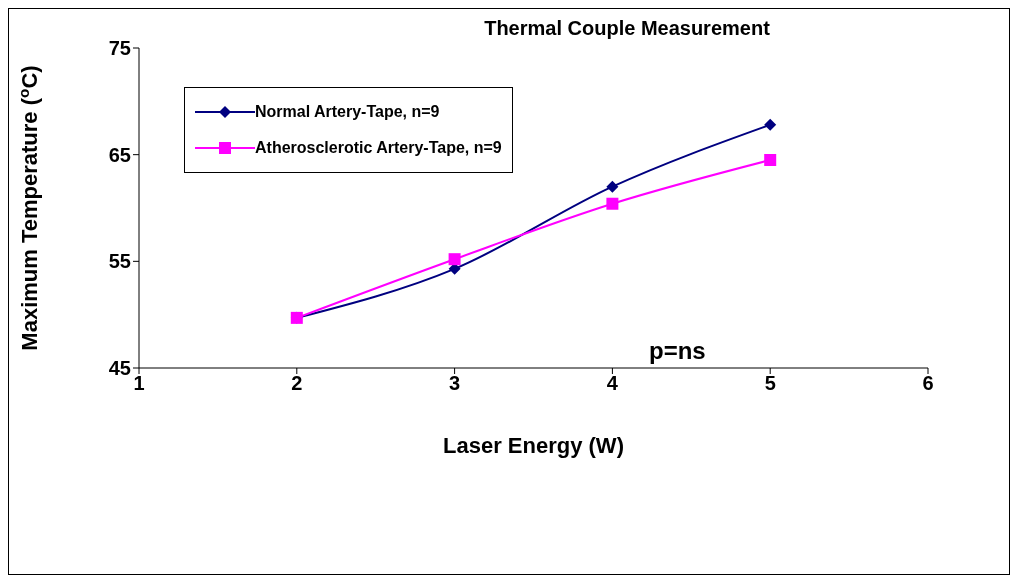 The image size is (1024, 581). Describe the element at coordinates (119, 368) in the screenshot. I see `y-tick-label: 45` at that location.